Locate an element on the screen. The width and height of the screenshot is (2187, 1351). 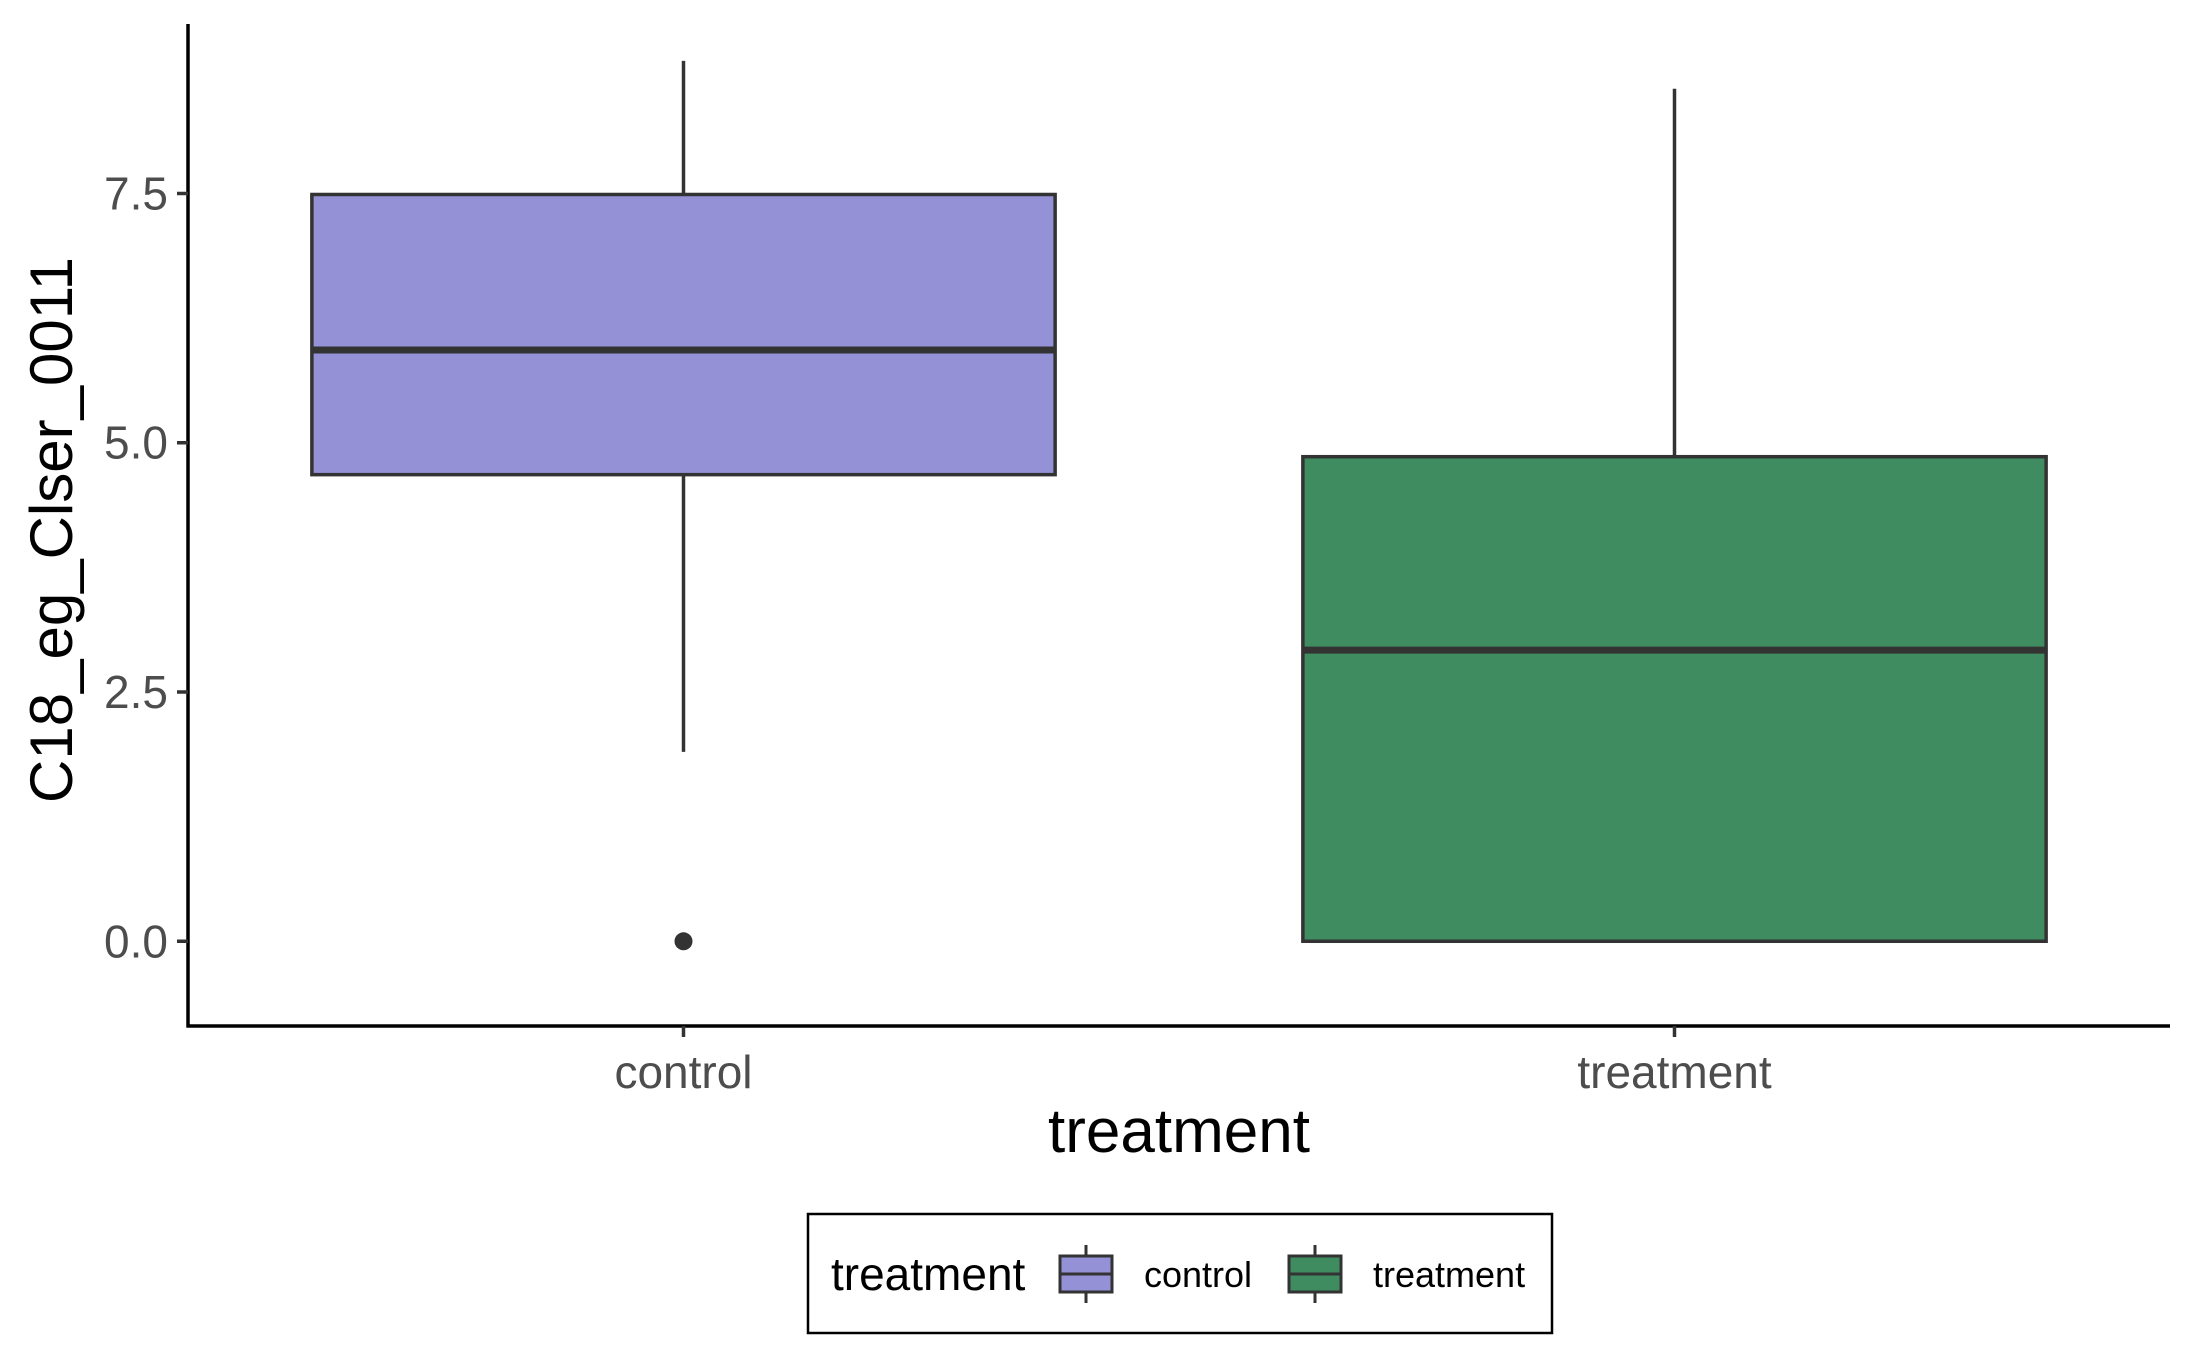
legend-box is located at coordinates (1180, 1273).